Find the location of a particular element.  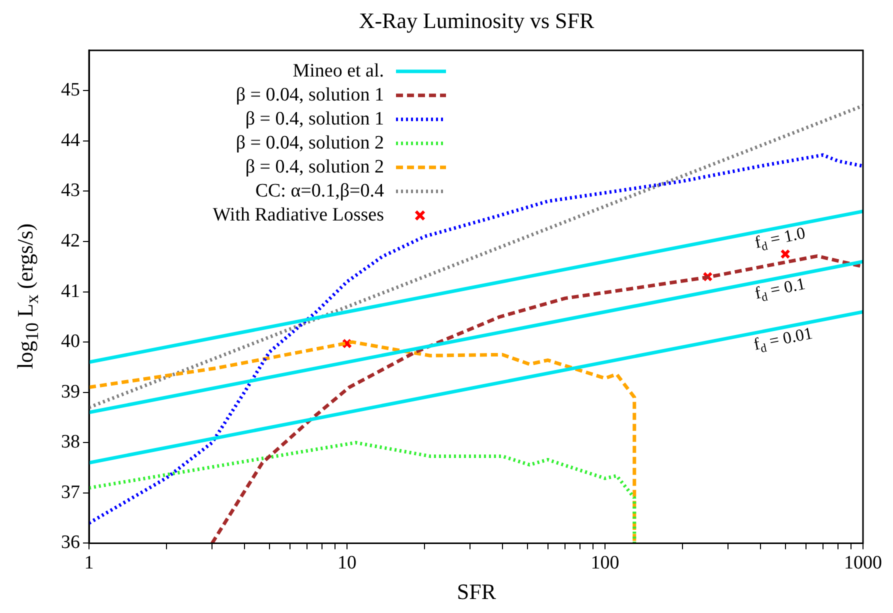

x-tick-label: 1000 is located at coordinates (863, 563).